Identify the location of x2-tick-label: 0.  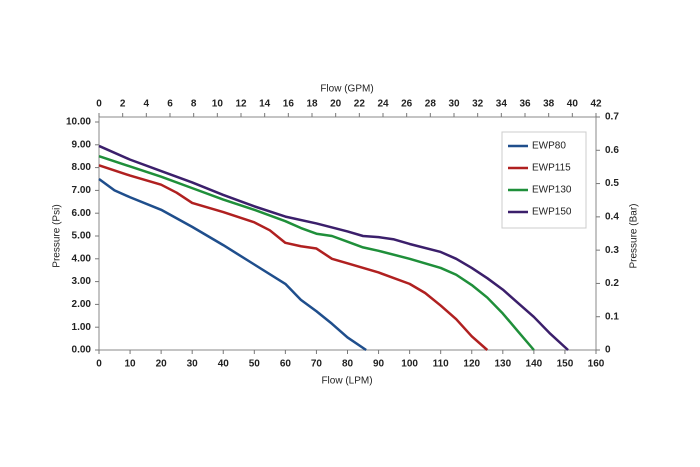
(99, 104).